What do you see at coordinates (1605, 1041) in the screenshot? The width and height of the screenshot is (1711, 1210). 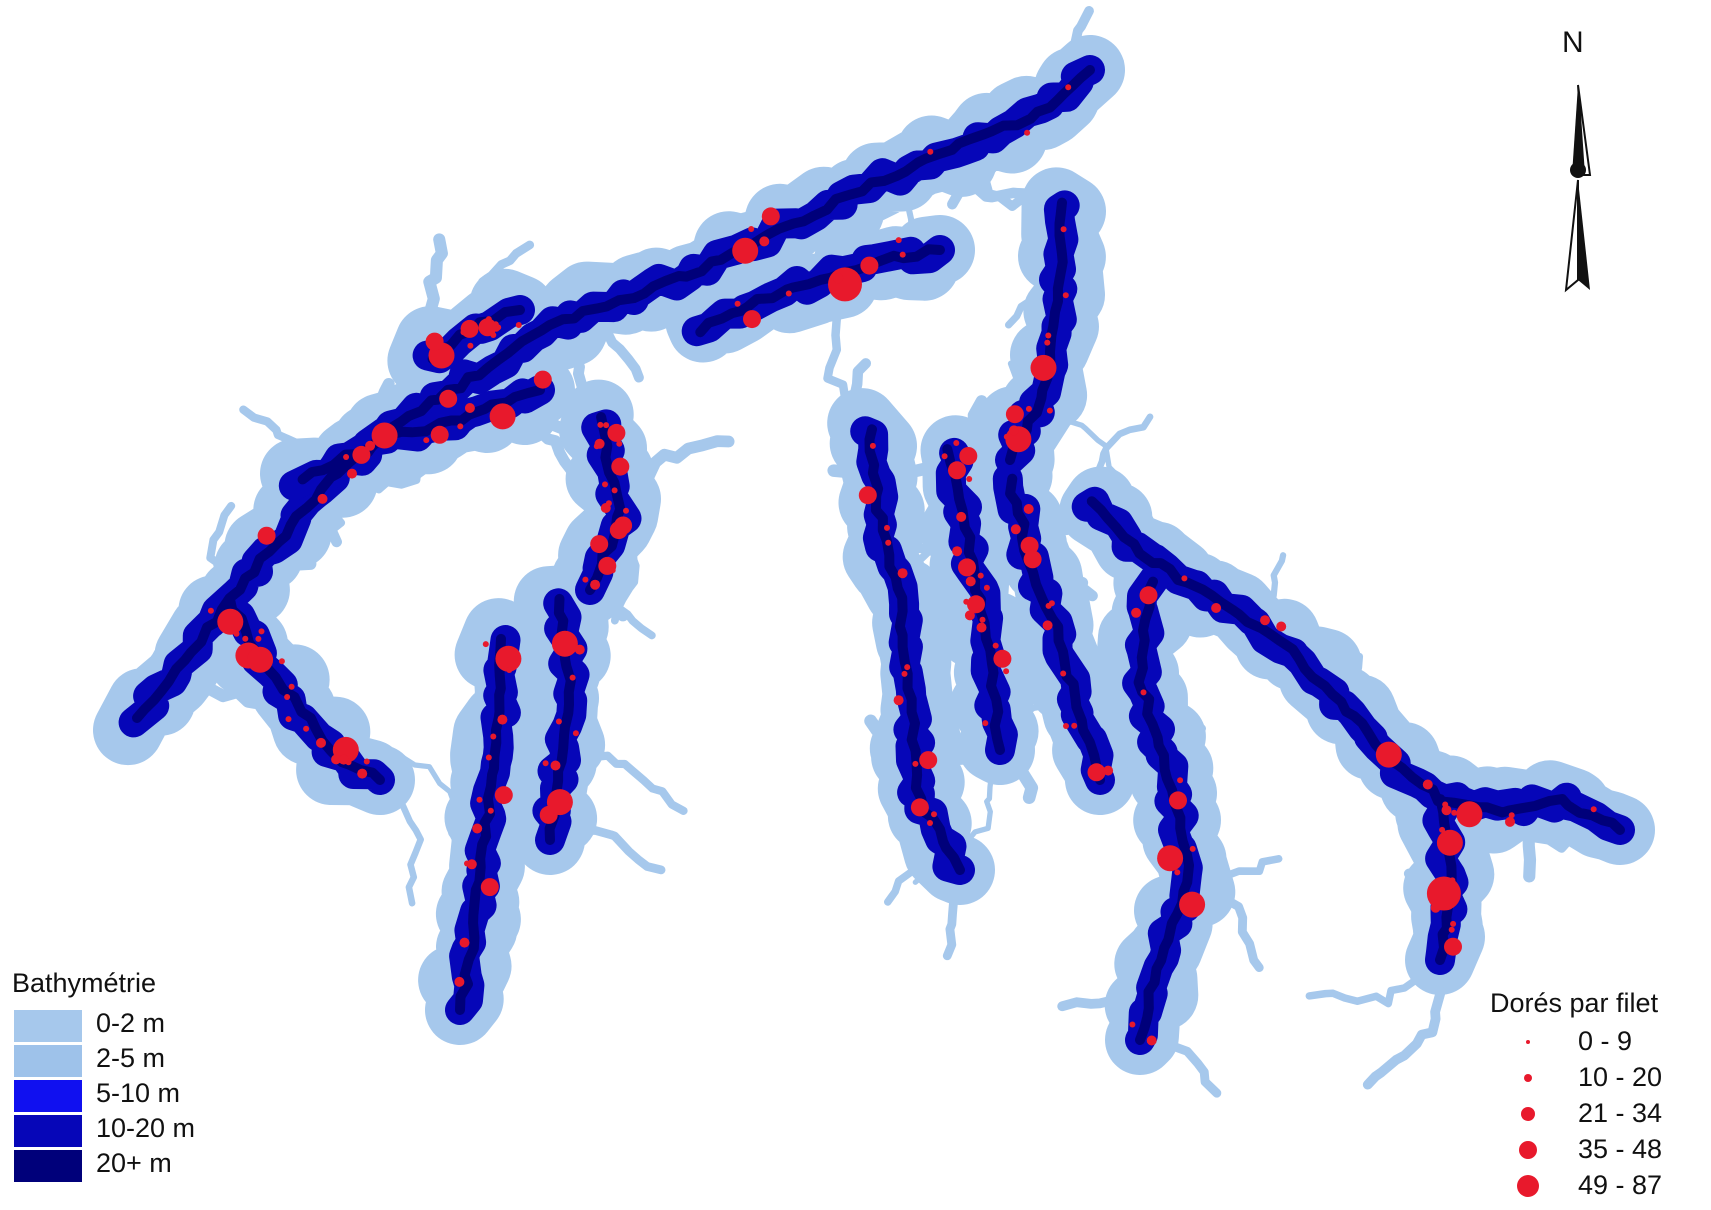 I see `fish-class-label: 0 - 9` at bounding box center [1605, 1041].